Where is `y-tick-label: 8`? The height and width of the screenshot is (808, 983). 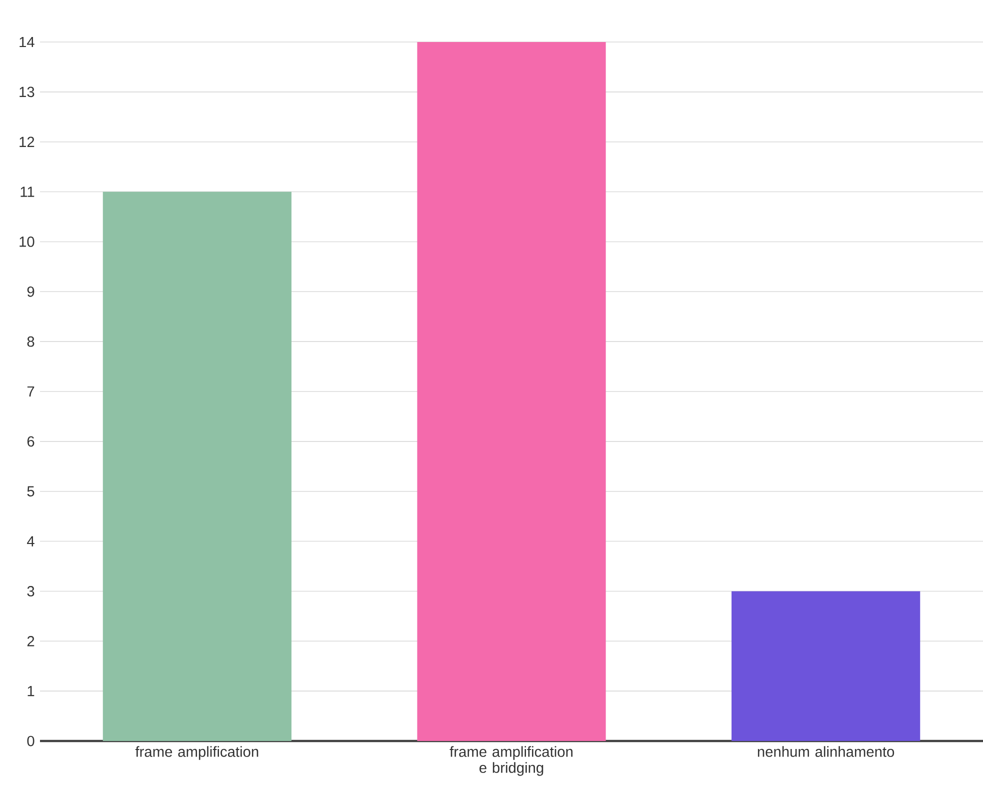 y-tick-label: 8 is located at coordinates (30, 341).